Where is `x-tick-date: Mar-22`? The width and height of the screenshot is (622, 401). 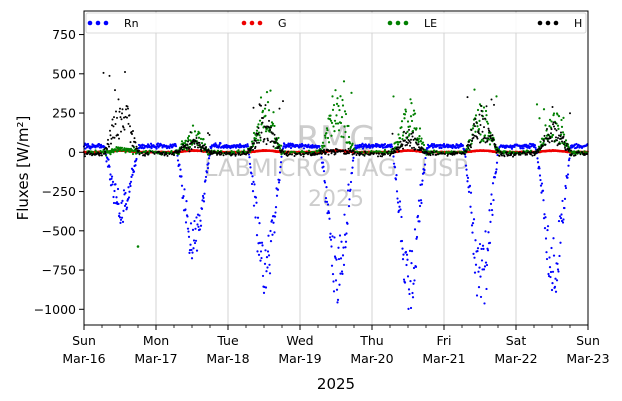
x-tick-date: Mar-22 is located at coordinates (515, 358).